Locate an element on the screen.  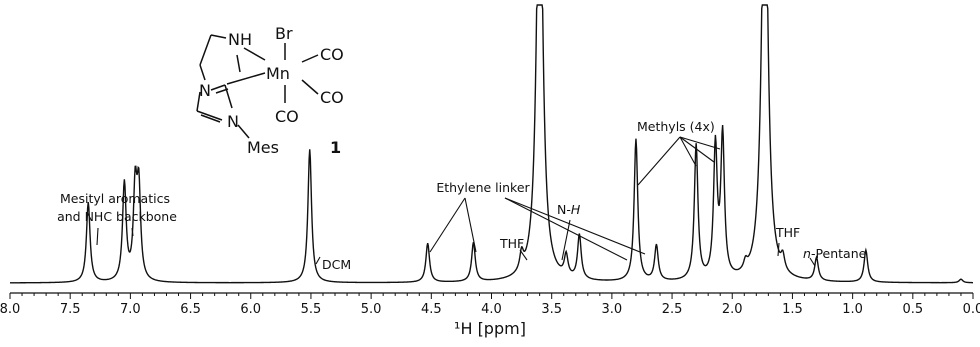
x-tick-label: 1.0 is located at coordinates (852, 309).